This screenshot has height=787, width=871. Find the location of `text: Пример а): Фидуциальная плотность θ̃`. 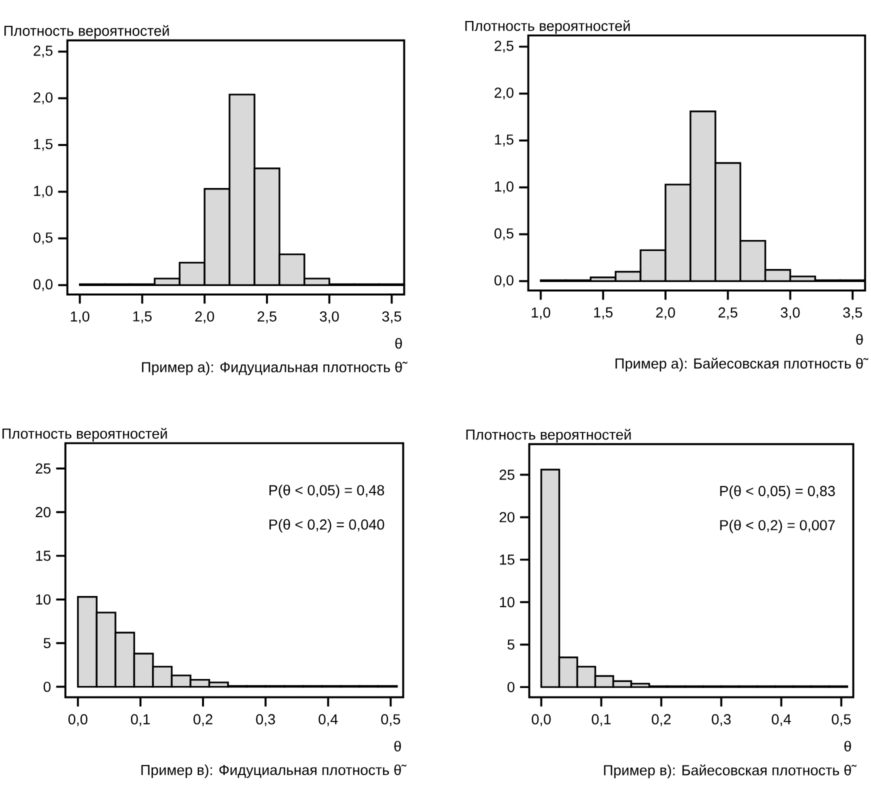

text: Пример а): Фидуциальная плотность θ̃ is located at coordinates (275, 369).